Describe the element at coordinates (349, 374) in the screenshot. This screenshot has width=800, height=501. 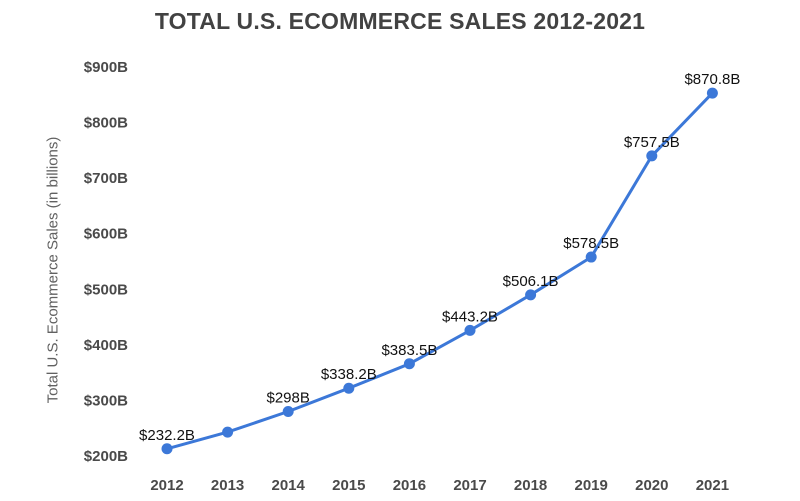
I see `data-label: $338.2B` at that location.